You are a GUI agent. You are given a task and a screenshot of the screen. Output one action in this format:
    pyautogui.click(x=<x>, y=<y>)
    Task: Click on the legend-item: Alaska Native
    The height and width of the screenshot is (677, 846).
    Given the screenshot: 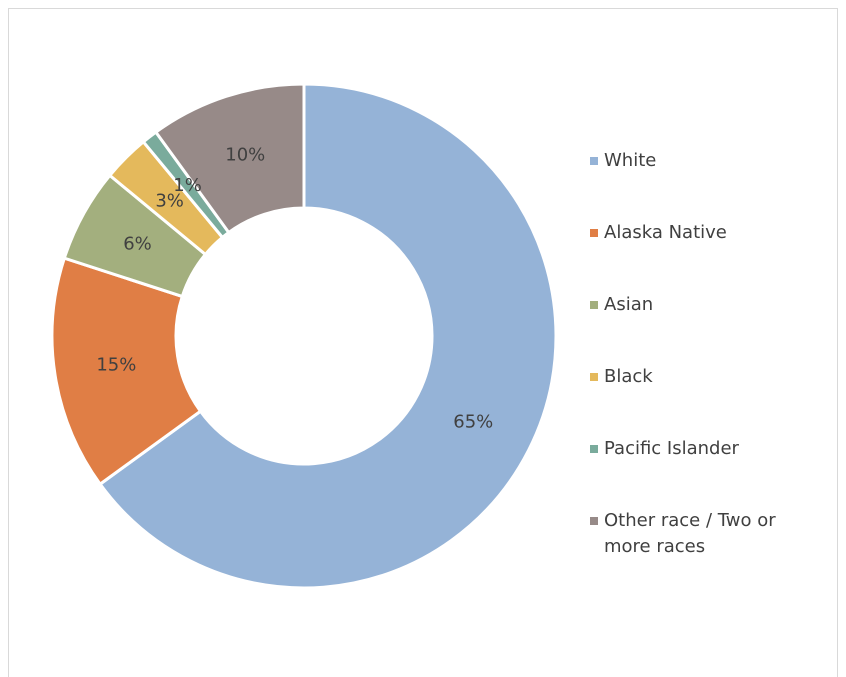 What is the action you would take?
    pyautogui.click(x=690, y=256)
    